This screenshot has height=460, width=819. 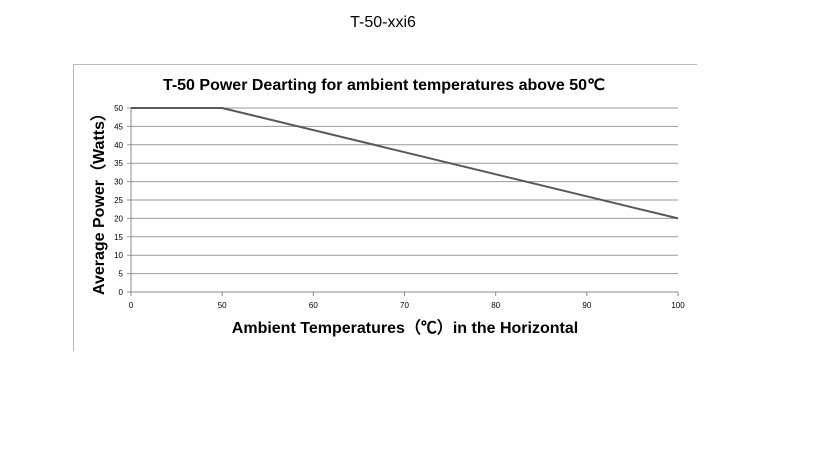 I want to click on x-tick-label: 0, so click(x=131, y=305).